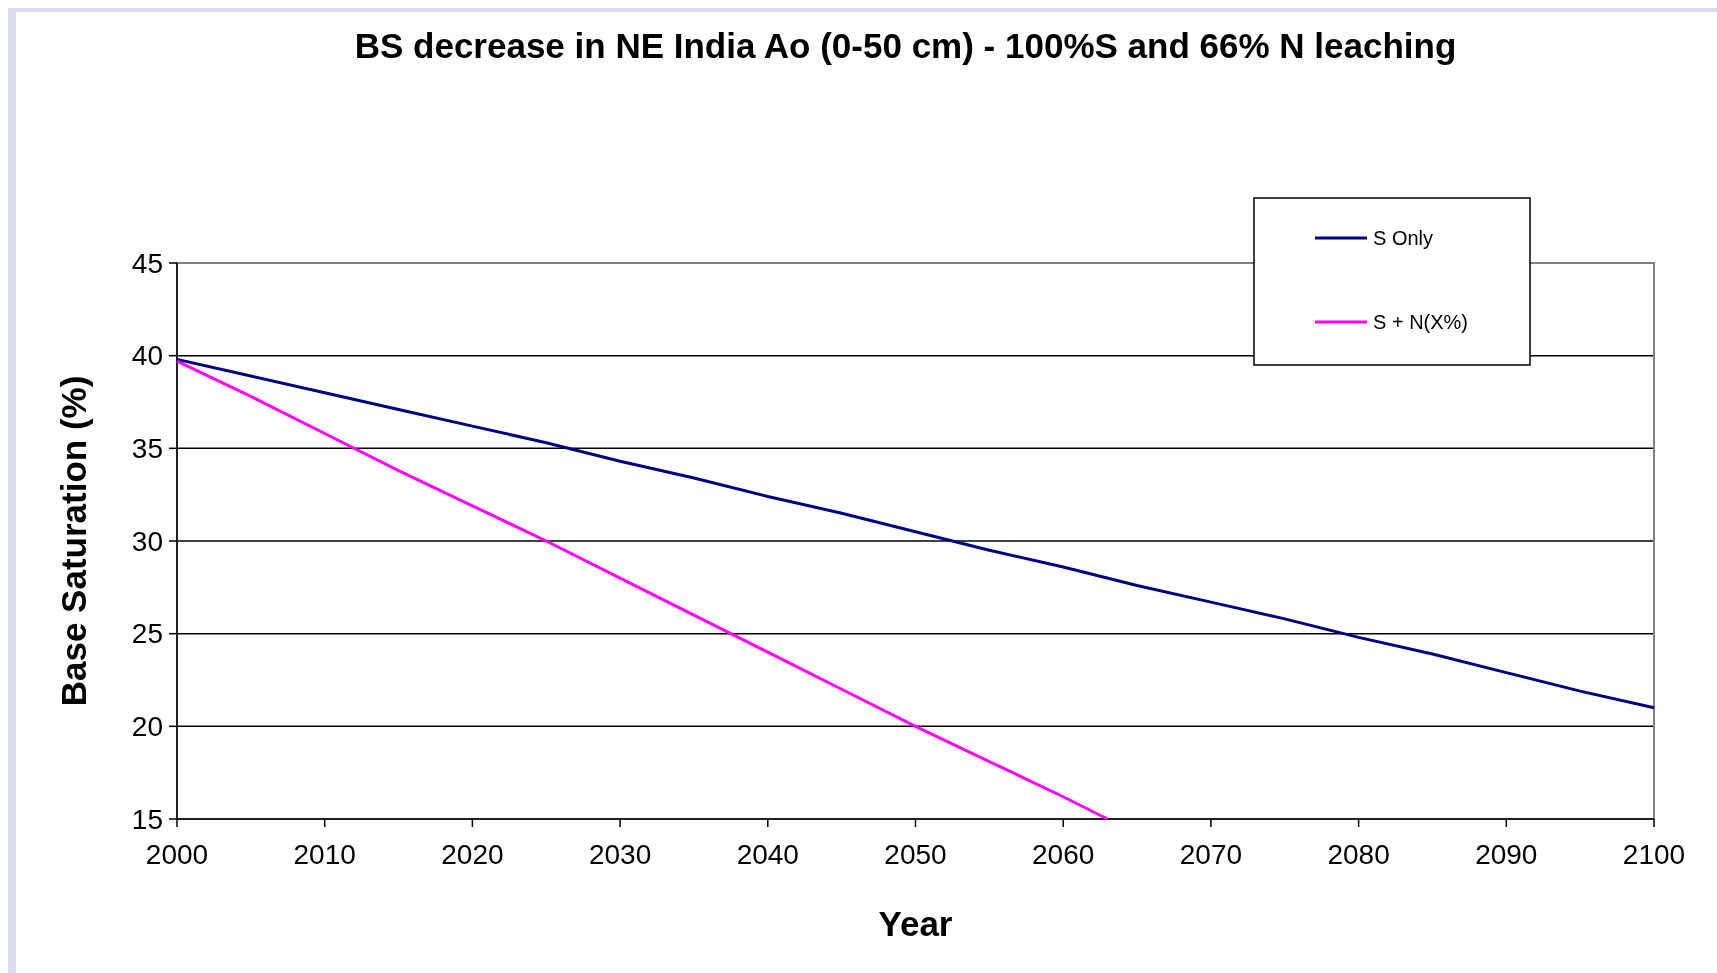 This screenshot has height=973, width=1717. I want to click on y-tick-label: 20, so click(147, 727).